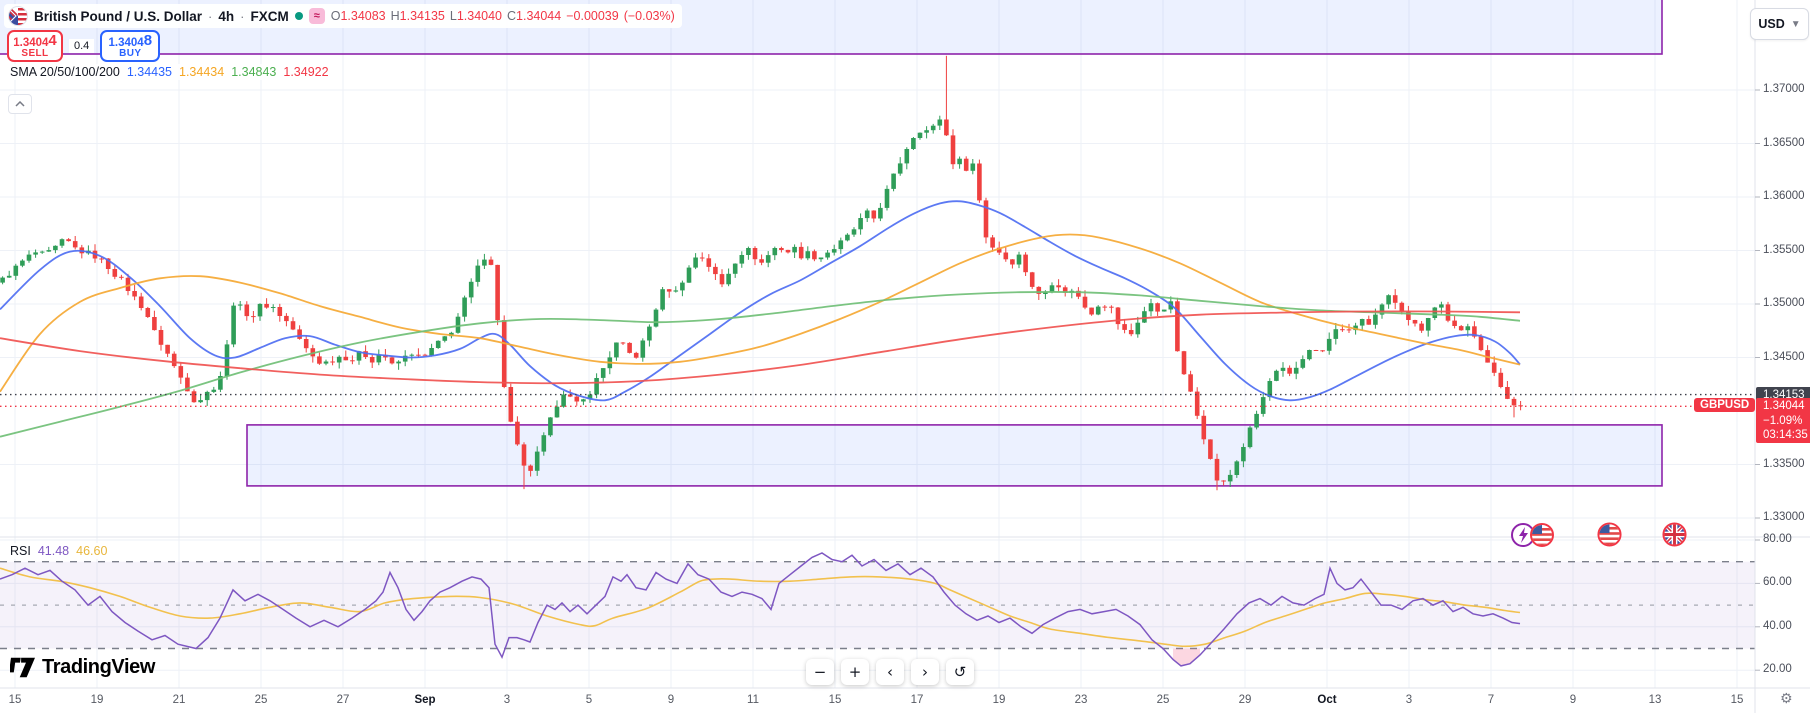  I want to click on rsi-scale-label: 20.00, so click(1777, 669).